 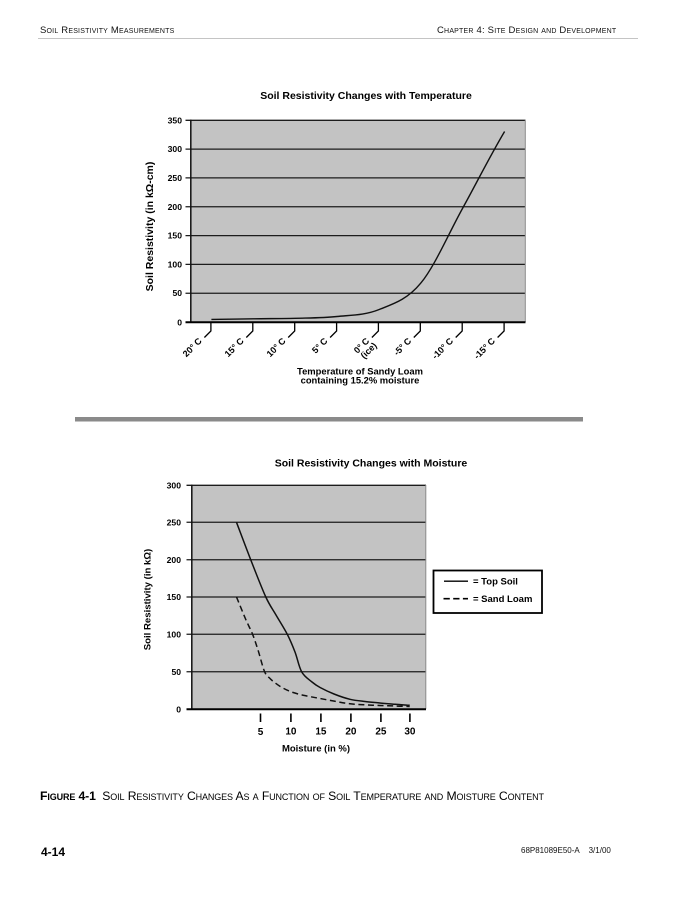 What do you see at coordinates (495, 581) in the screenshot?
I see `svg-text: = Top Soil` at bounding box center [495, 581].